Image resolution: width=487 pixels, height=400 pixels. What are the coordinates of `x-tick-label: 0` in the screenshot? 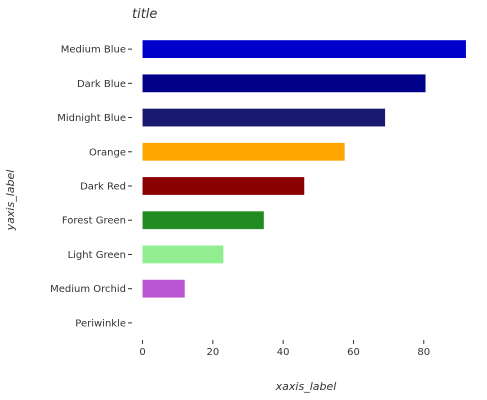 It's located at (142, 352).